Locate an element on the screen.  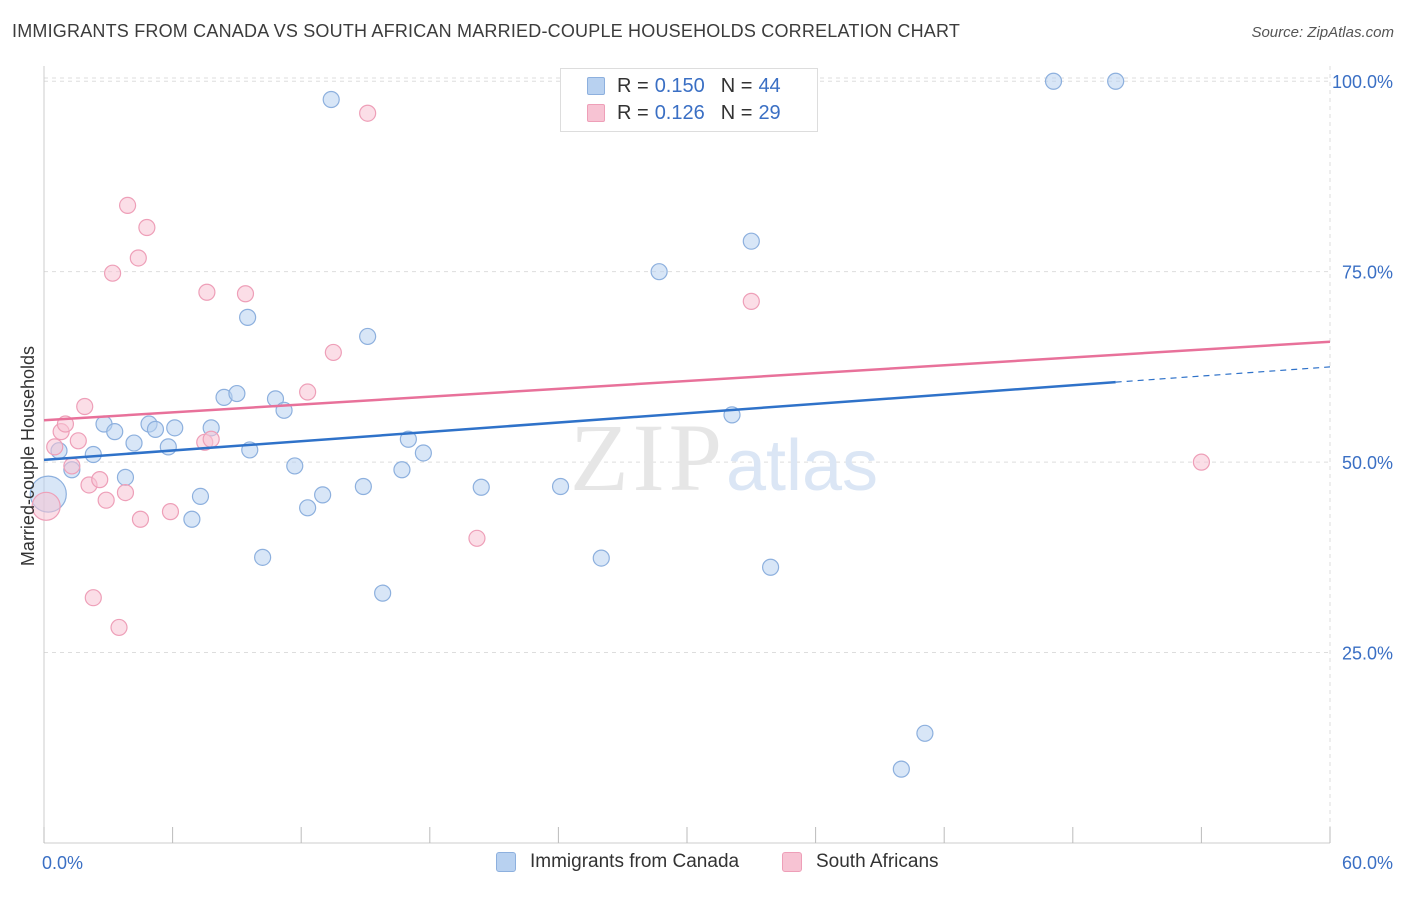
watermark-zip: ZIP is located at coordinates (648, 457).